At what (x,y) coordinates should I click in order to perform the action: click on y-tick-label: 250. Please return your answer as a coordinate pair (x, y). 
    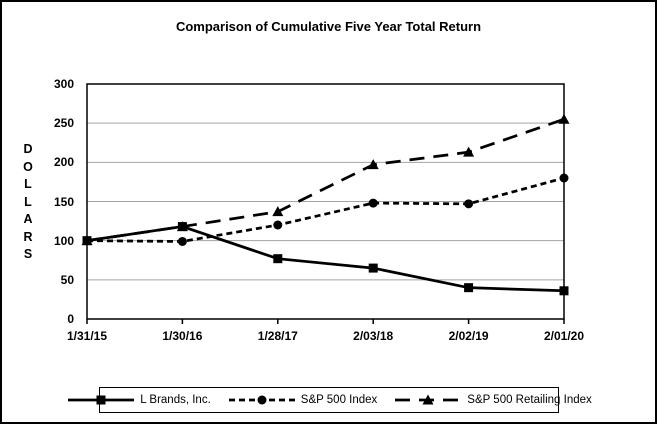
    Looking at the image, I should click on (63, 123).